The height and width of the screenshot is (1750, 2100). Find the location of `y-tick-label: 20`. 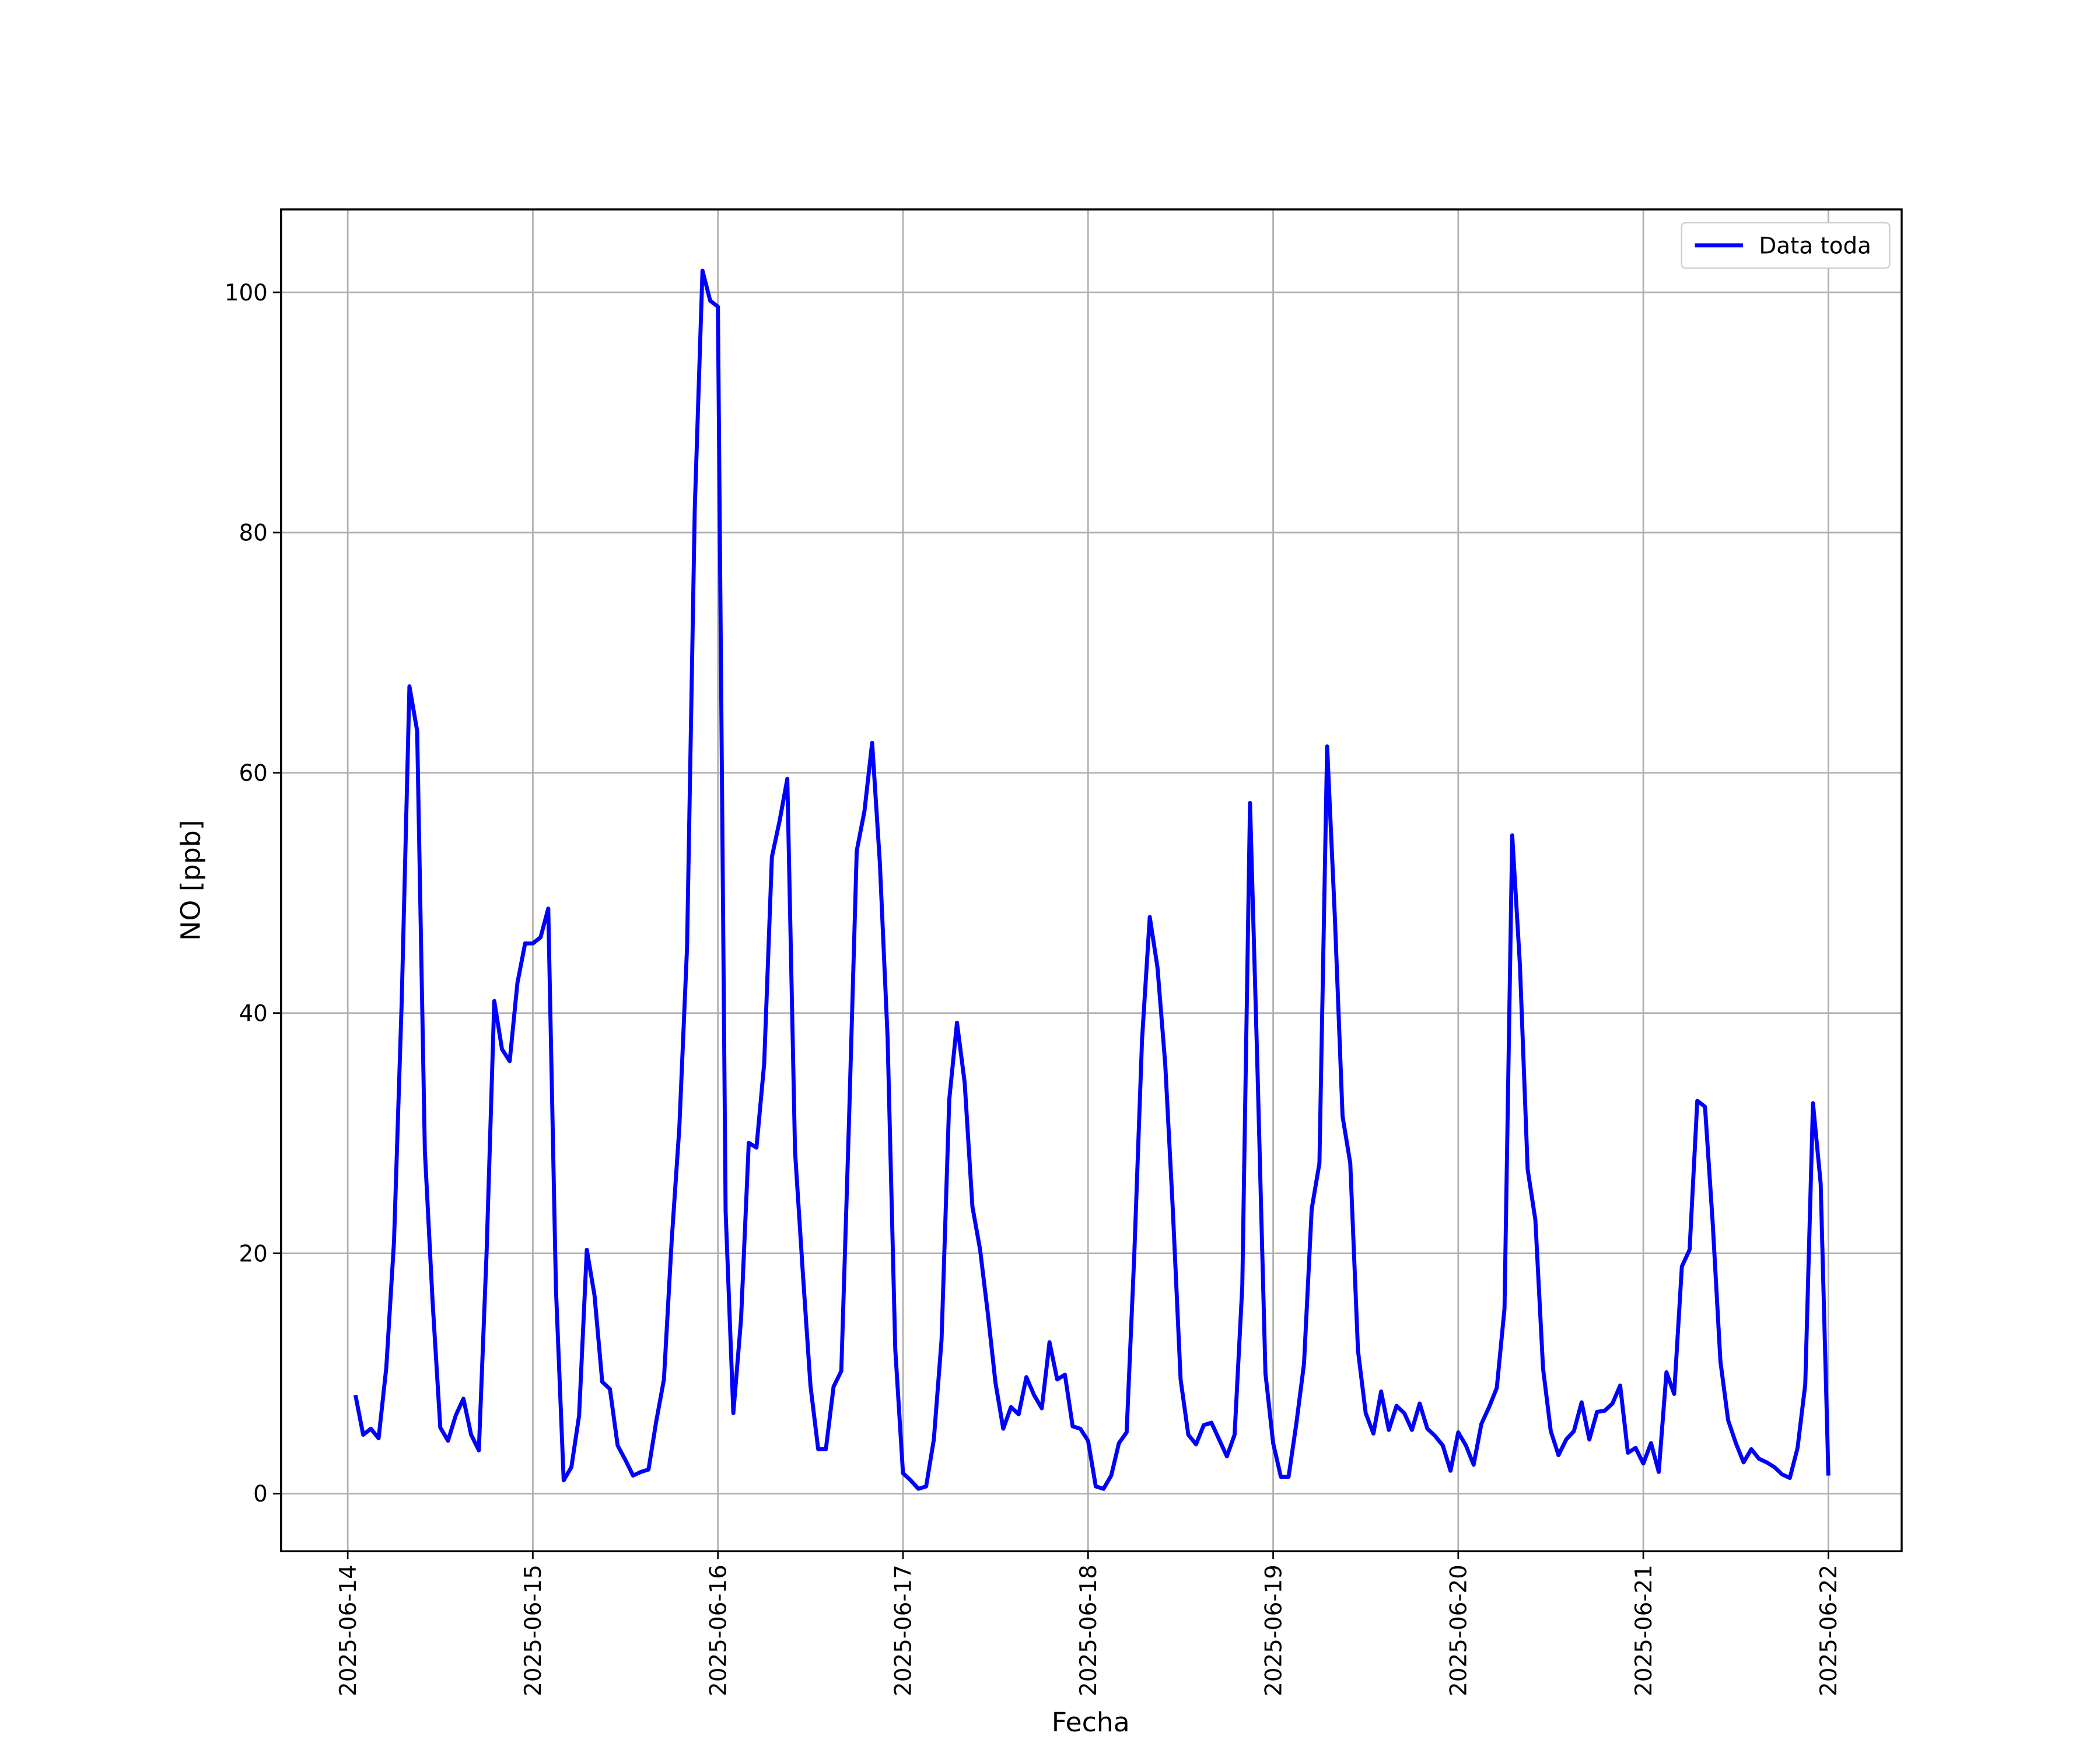

y-tick-label: 20 is located at coordinates (253, 1254).